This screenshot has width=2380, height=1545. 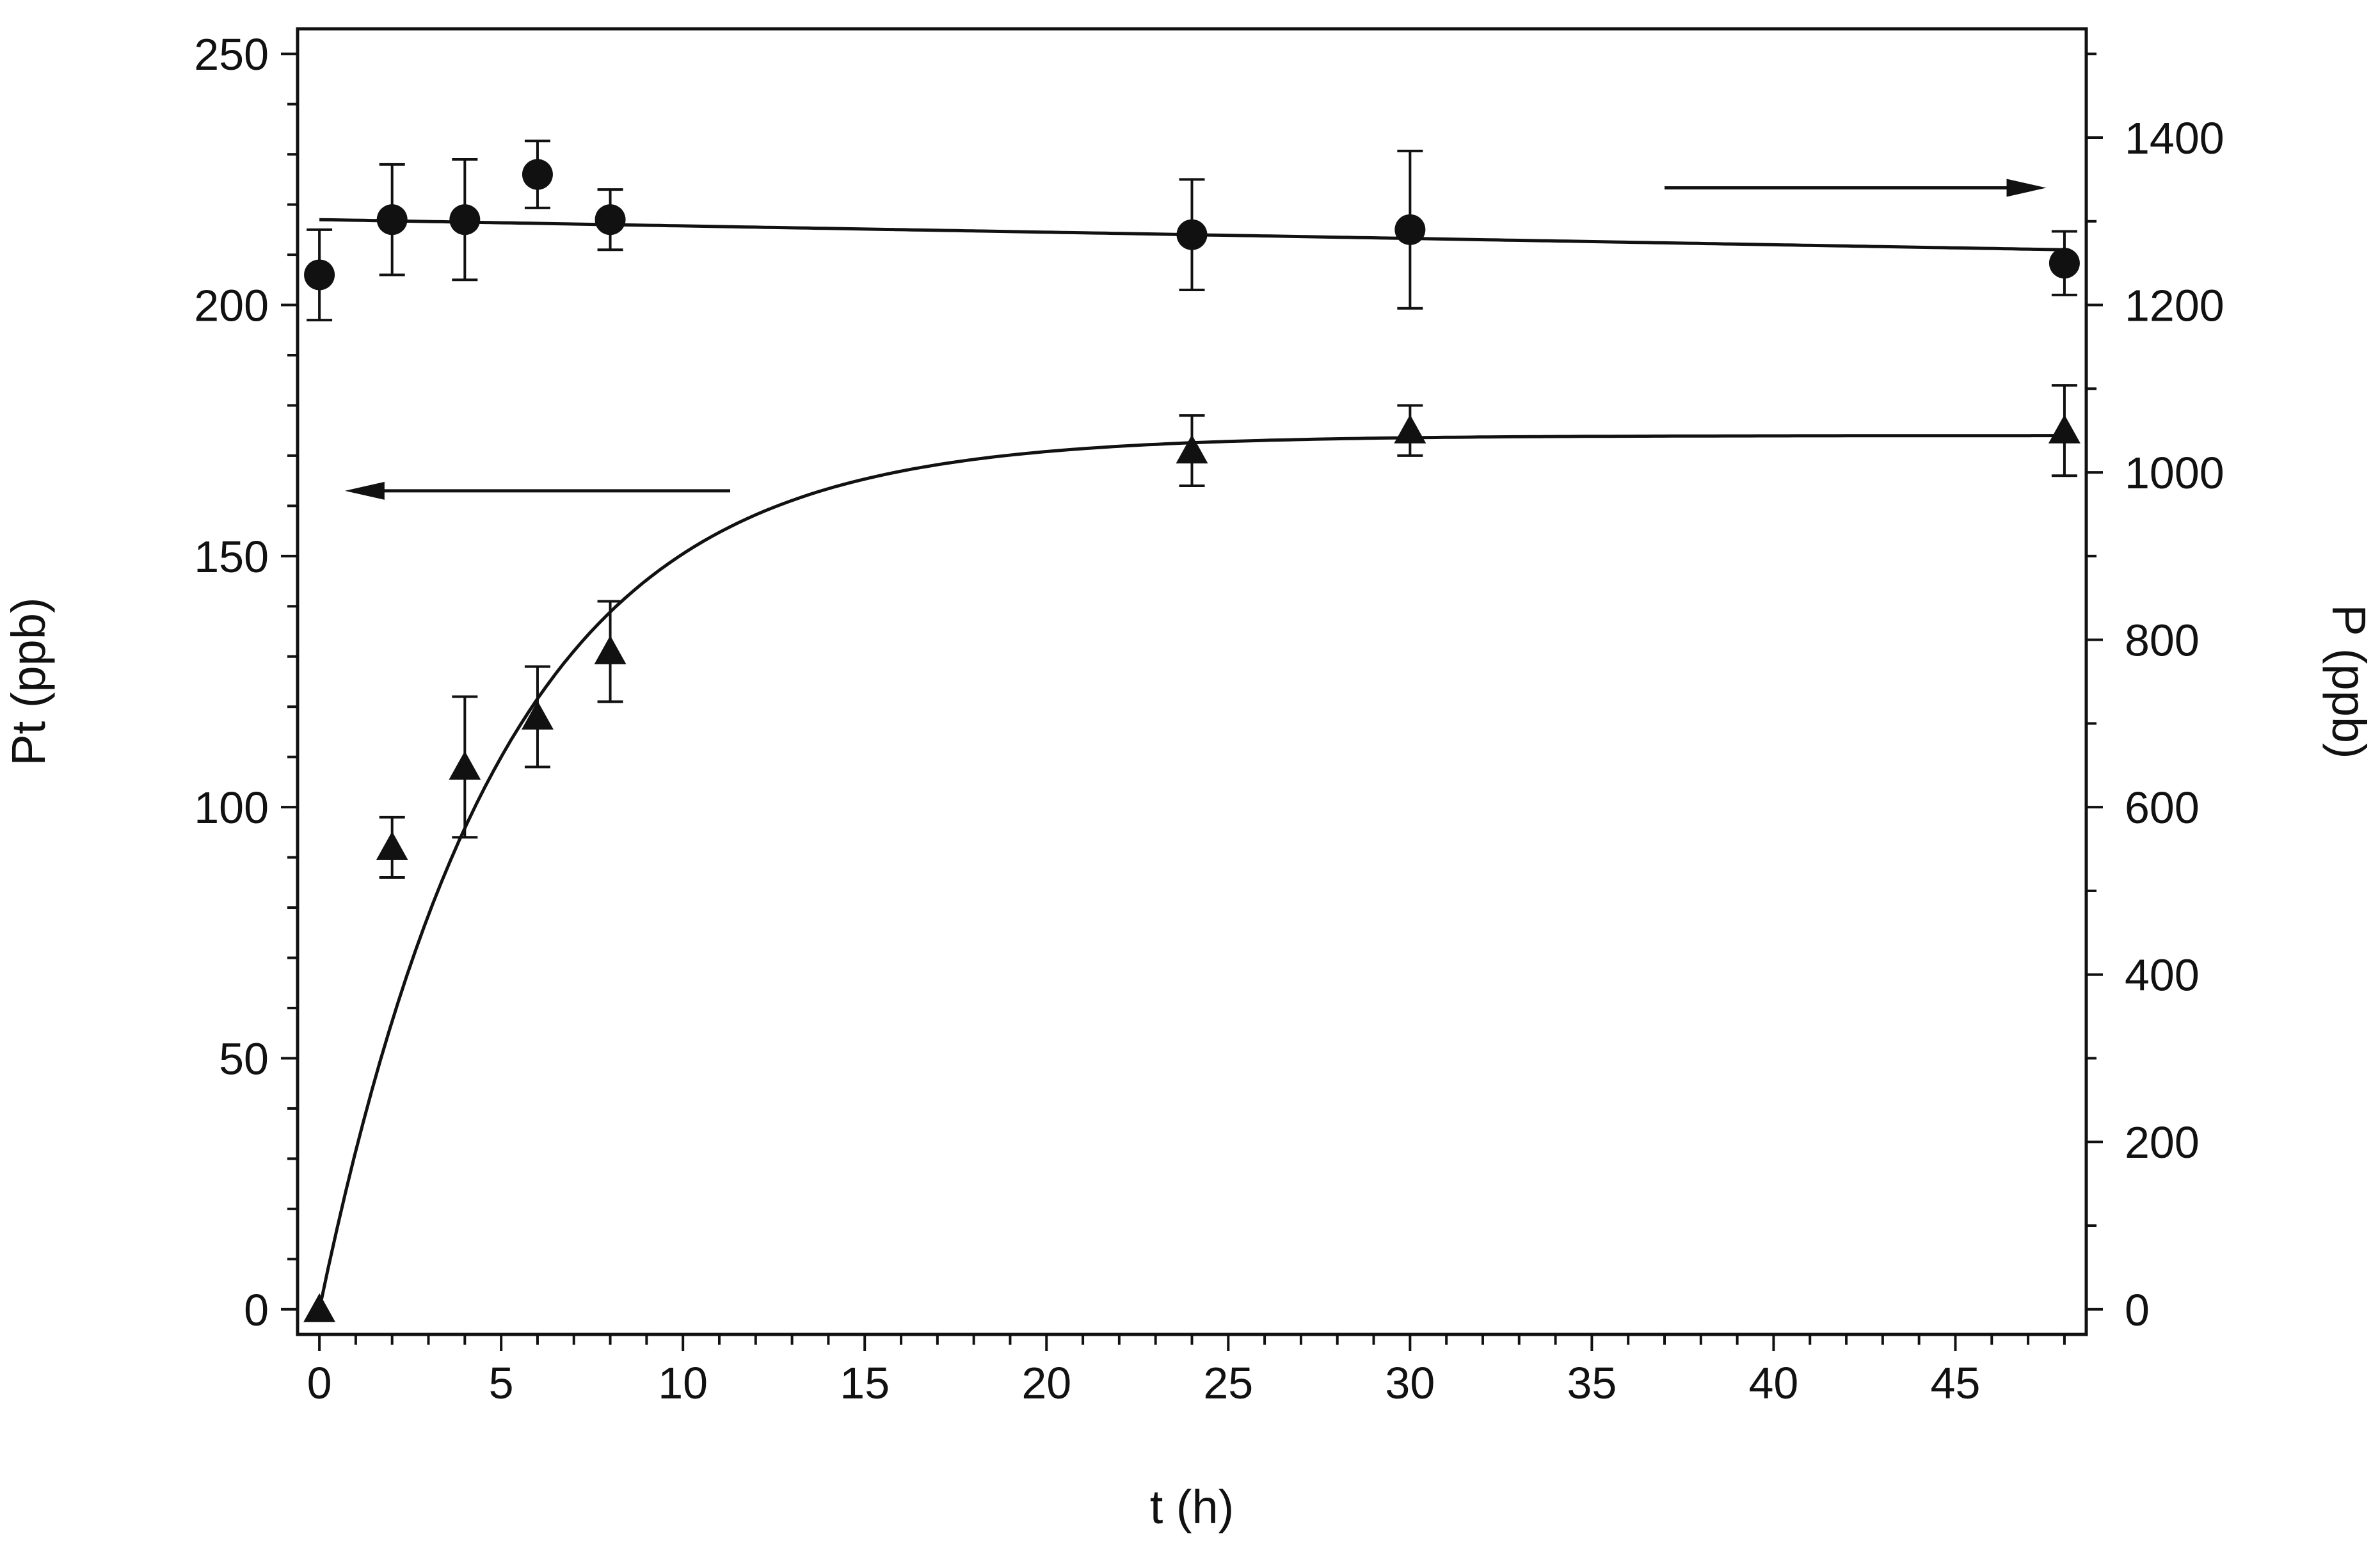 What do you see at coordinates (1592, 1383) in the screenshot?
I see `x-tick-label: 35` at bounding box center [1592, 1383].